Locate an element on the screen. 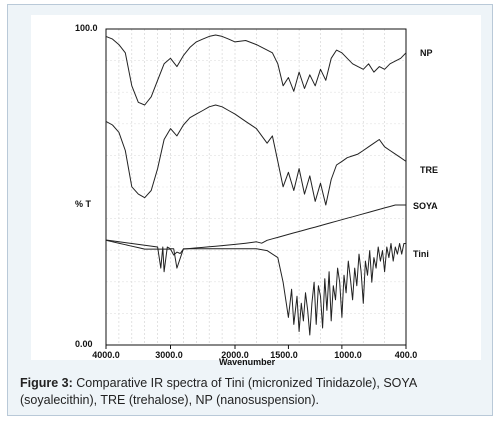  y-tick-bottom: 0.00 is located at coordinates (84, 344).